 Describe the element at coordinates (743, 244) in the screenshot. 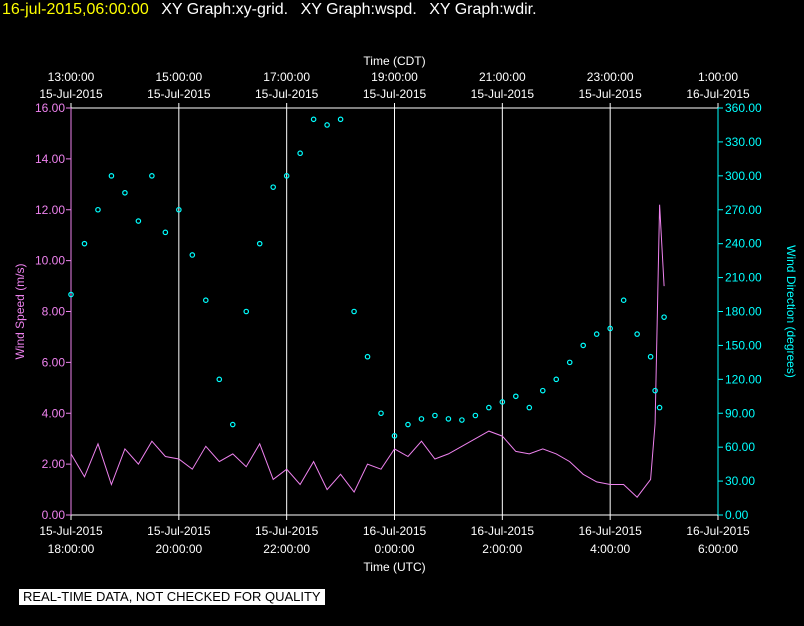

I see `right-tick-label: 240.00` at that location.